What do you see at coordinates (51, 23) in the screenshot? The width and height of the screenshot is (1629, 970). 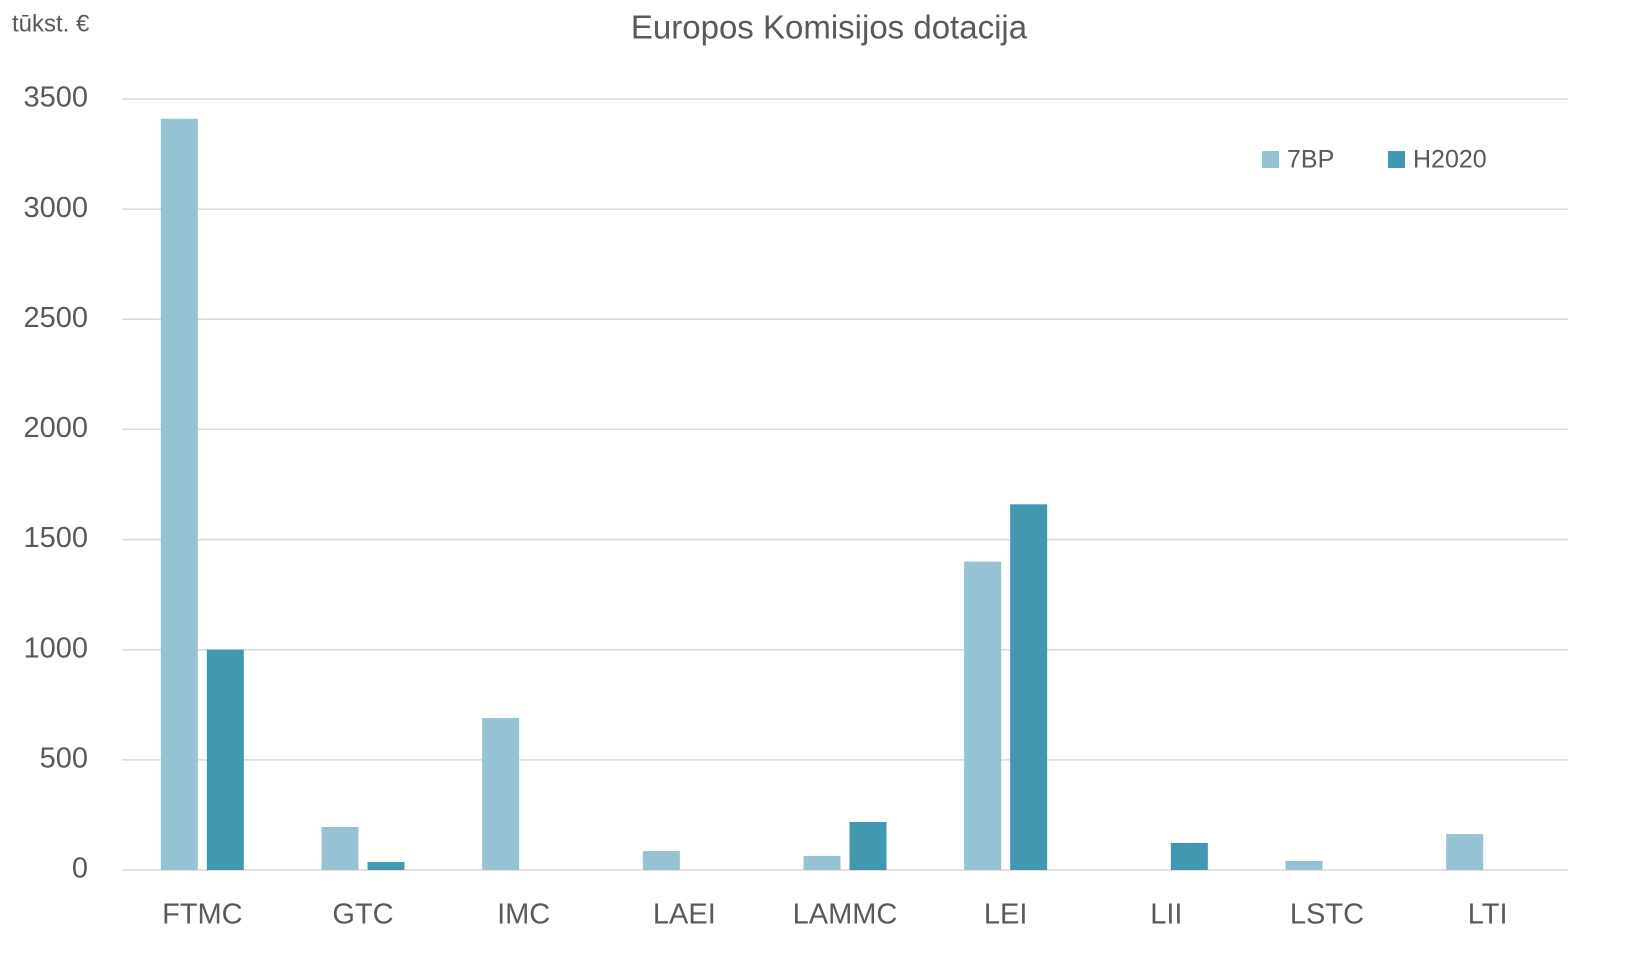 I see `y-axis-label: tūkst. €` at bounding box center [51, 23].